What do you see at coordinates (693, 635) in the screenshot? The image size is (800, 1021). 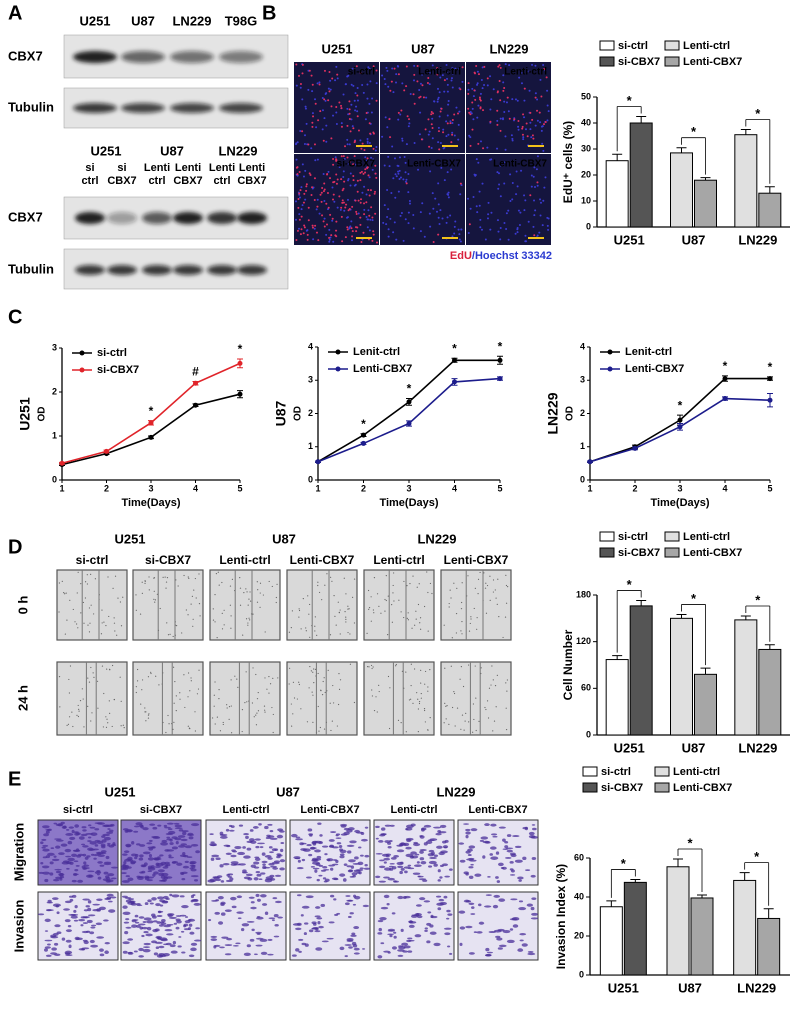 I see `significance-bracket` at bounding box center [693, 635].